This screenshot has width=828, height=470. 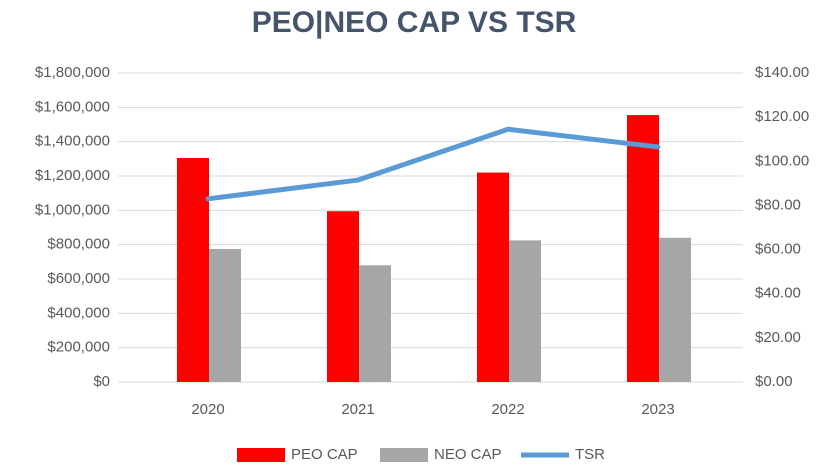 I want to click on y2-tick-label: $140.00, so click(x=782, y=72).